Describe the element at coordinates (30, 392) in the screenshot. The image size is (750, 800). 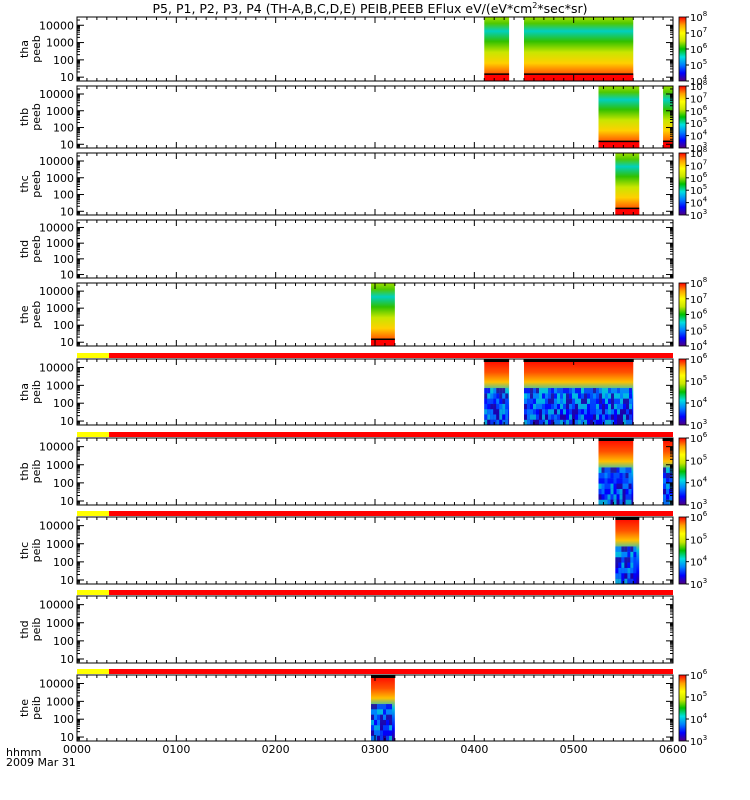
I see `panel-ylabel: thapeib` at that location.